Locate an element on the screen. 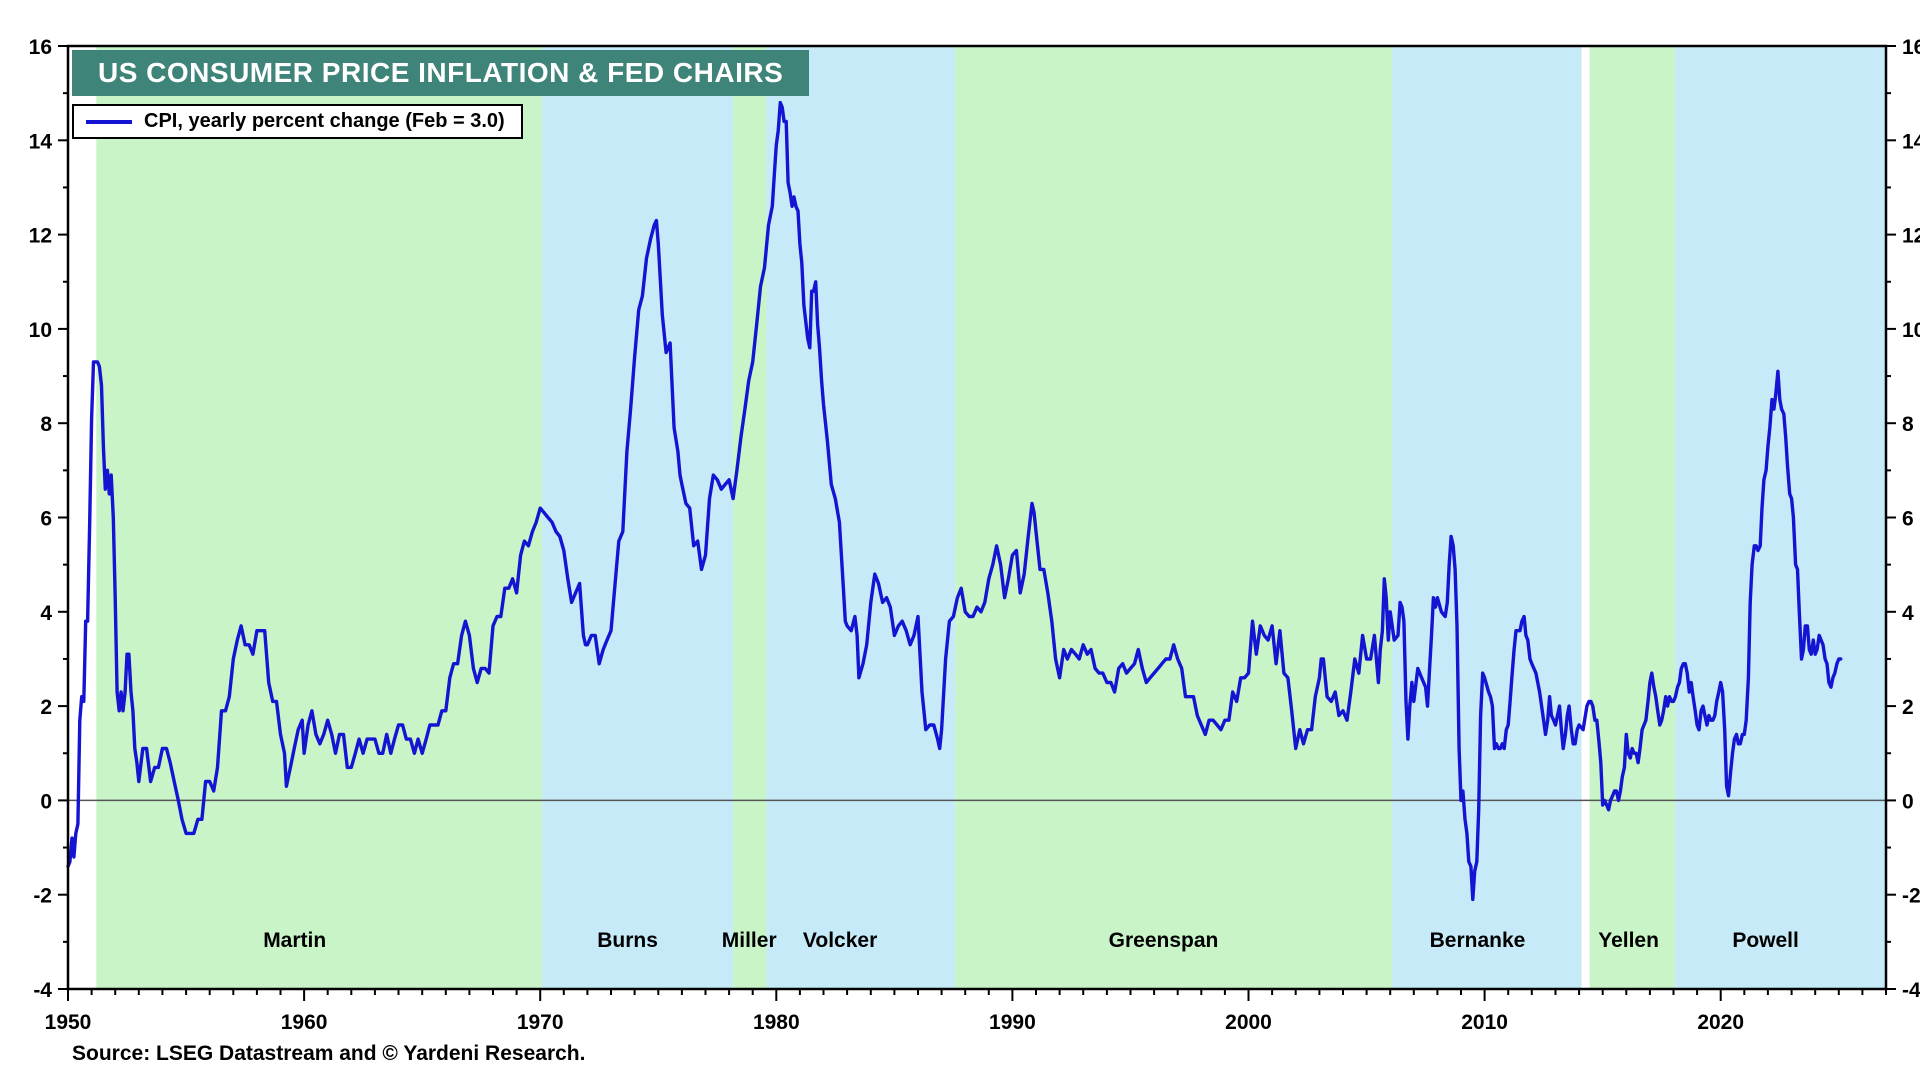 This screenshot has width=1920, height=1080. y-axis-label-left: 4 is located at coordinates (46, 613).